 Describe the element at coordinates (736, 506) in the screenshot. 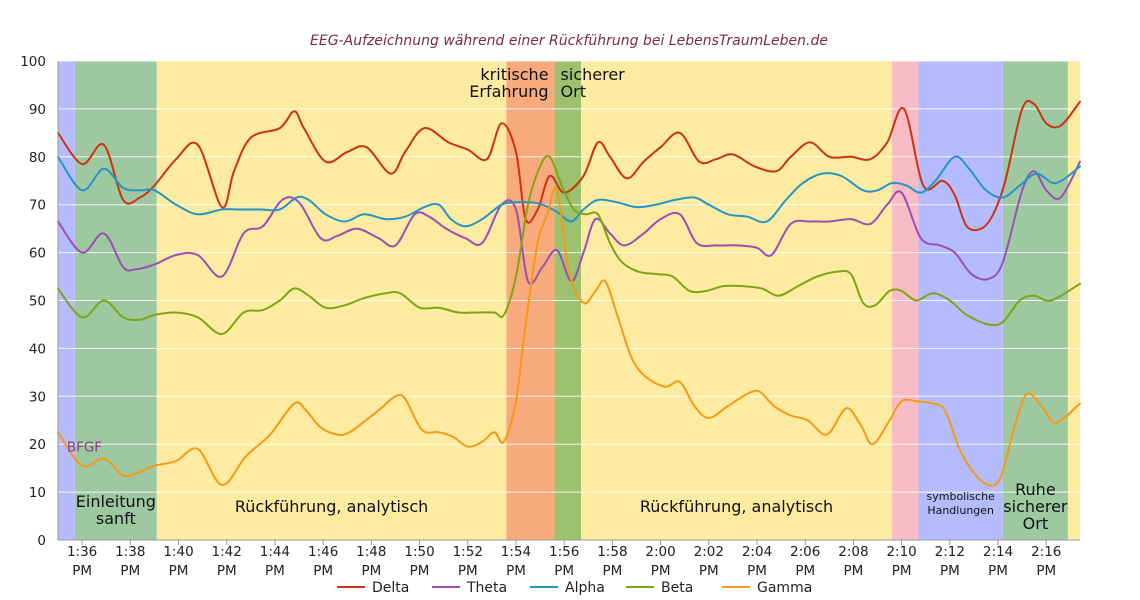

I see `phase-label-5-line-0: Rückführung, analytisch` at that location.